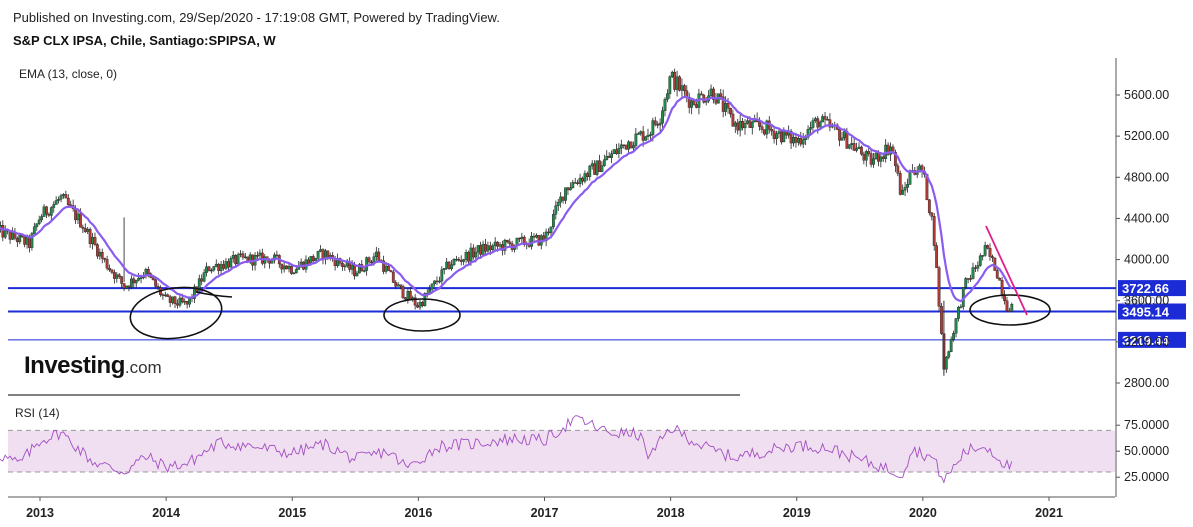 The width and height of the screenshot is (1193, 527). Describe the element at coordinates (422, 315) in the screenshot. I see `annotation-circle-2016` at that location.